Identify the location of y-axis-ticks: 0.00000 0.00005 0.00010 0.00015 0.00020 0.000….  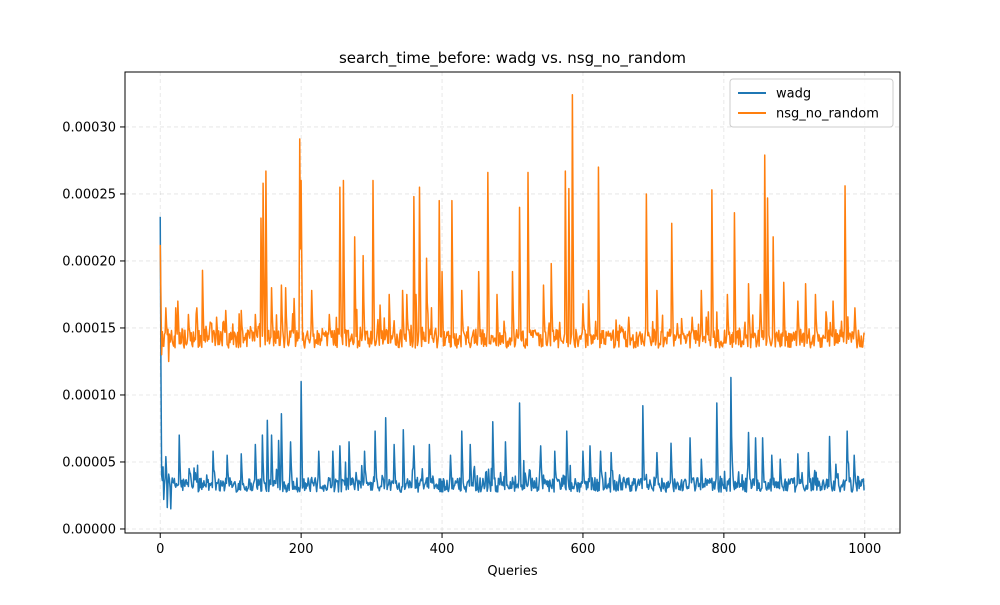
(93, 328).